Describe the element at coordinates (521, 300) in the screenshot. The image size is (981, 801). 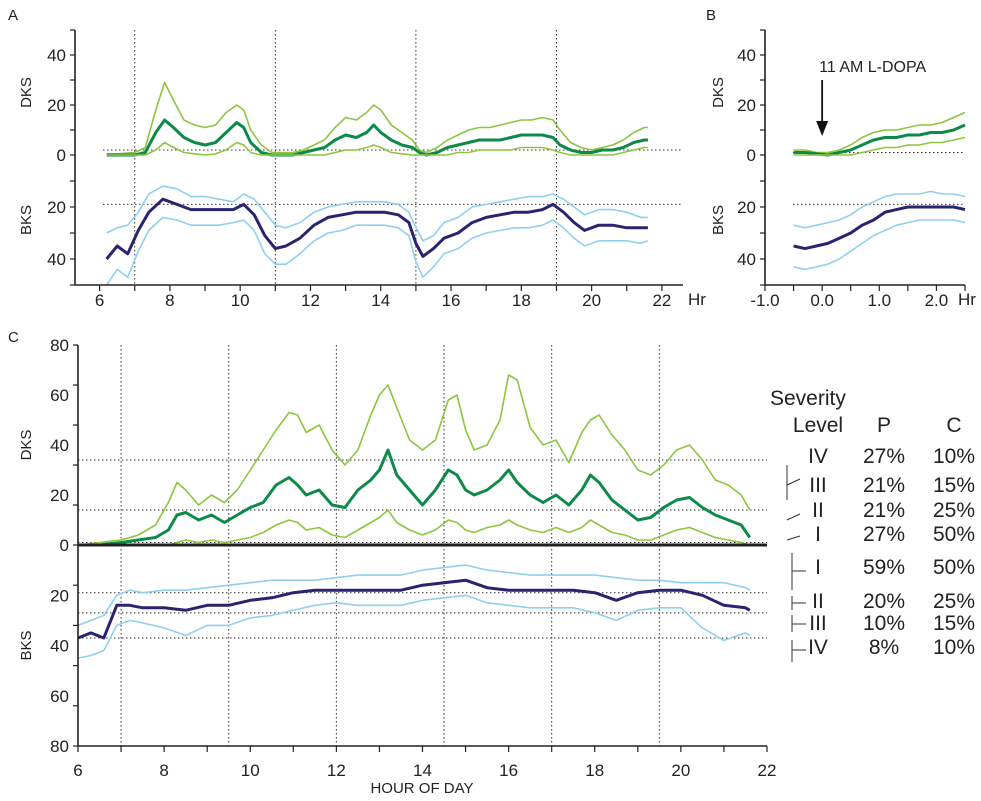
I see `panel-a-x-tick-label: 18` at that location.